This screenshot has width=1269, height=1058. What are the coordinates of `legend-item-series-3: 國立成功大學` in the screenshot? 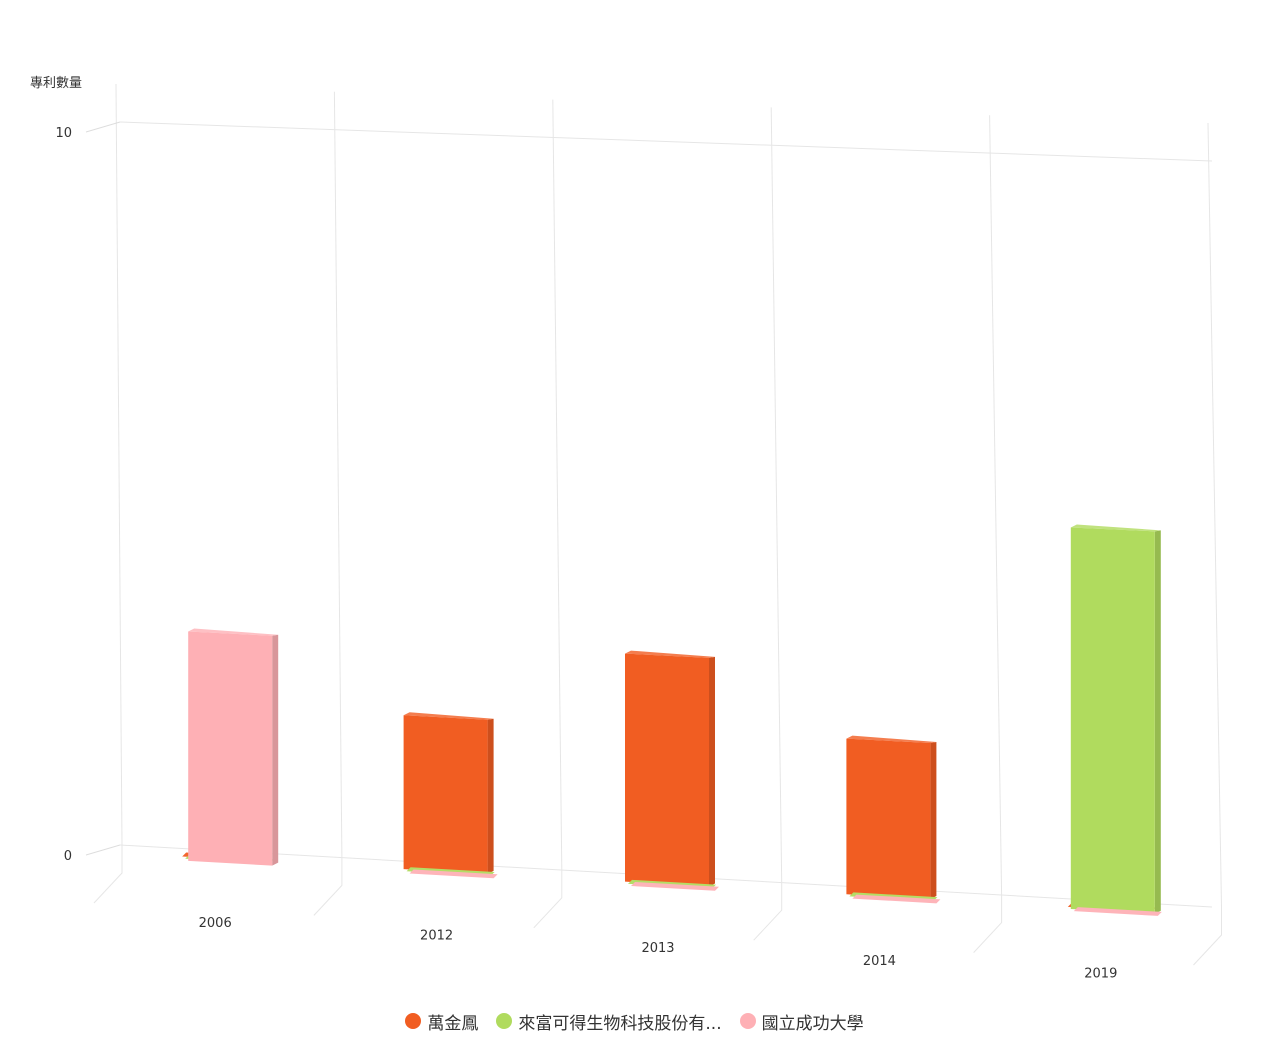 It's located at (801, 1021).